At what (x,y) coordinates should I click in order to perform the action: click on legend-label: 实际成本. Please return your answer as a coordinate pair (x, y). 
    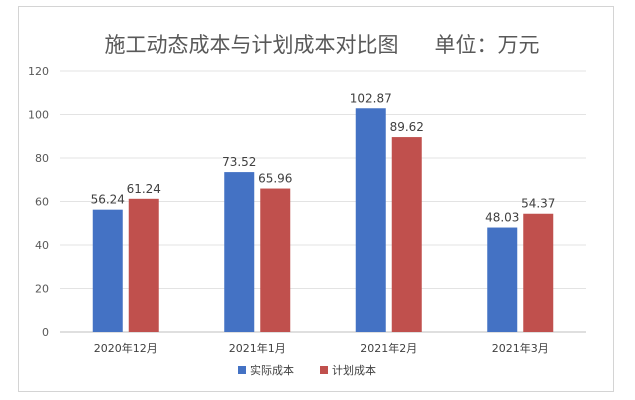
    Looking at the image, I should click on (272, 370).